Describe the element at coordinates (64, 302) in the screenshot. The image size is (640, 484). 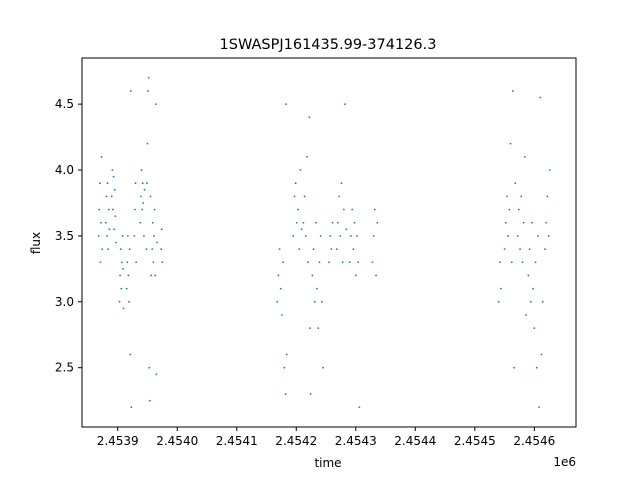
I see `y-tick-label: 3.0` at that location.